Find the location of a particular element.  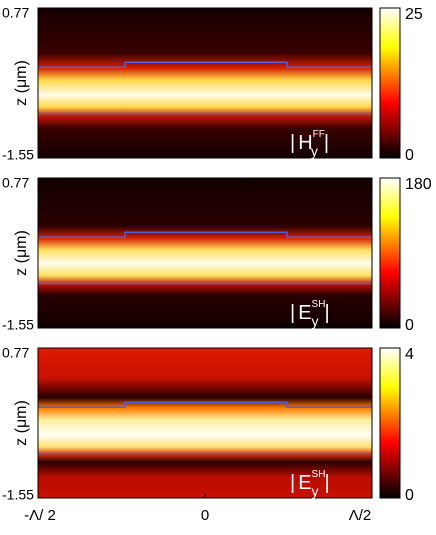

field-label: | HFF y | is located at coordinates (309, 144).